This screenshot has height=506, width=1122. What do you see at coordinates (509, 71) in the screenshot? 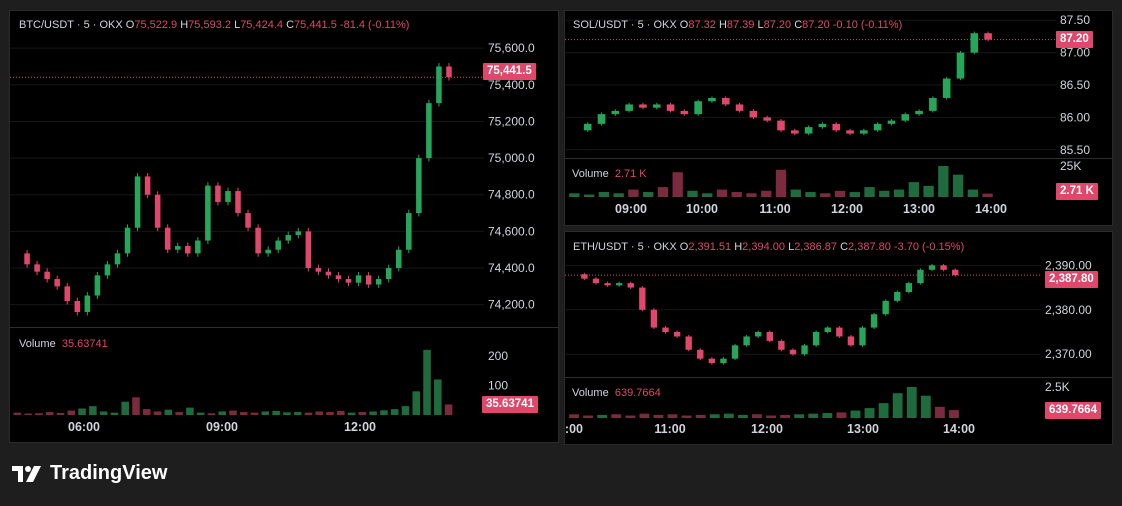
I see `btc-last-price-tag: 75,441.5` at bounding box center [509, 71].